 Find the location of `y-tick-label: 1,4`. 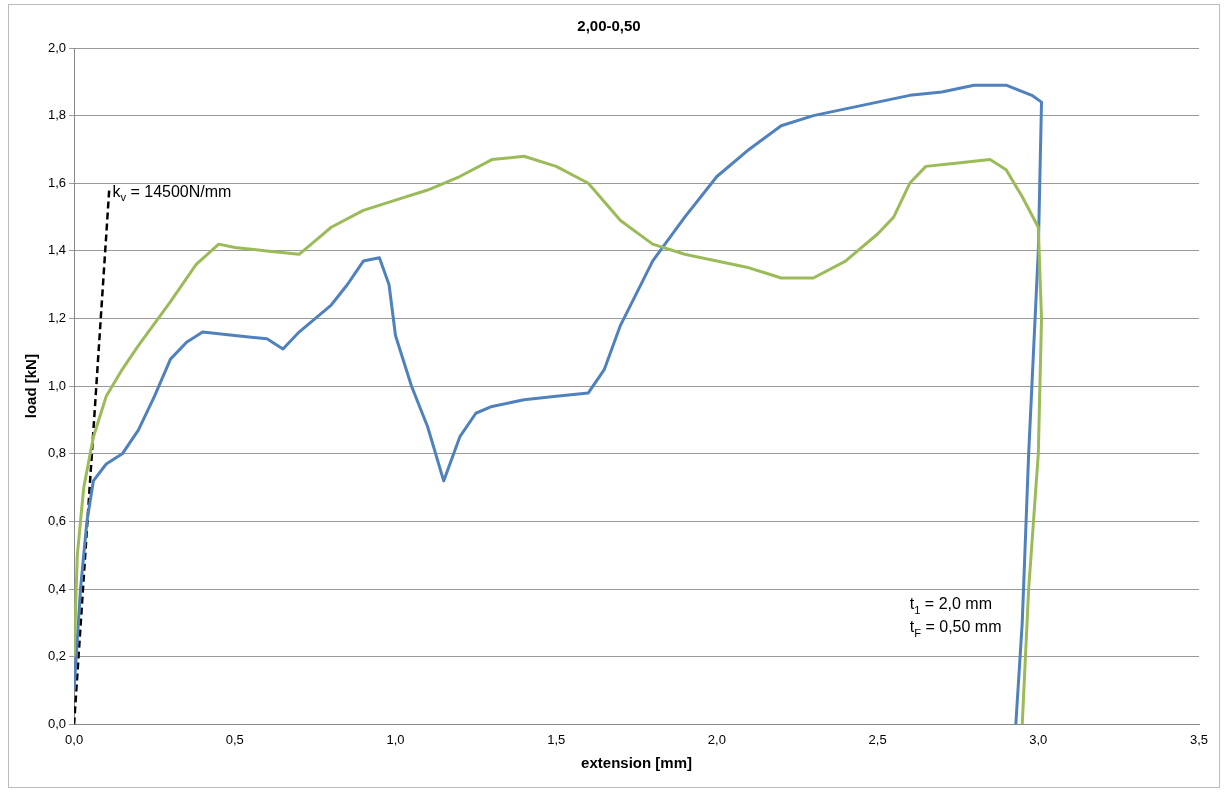

y-tick-label: 1,4 is located at coordinates (57, 250).